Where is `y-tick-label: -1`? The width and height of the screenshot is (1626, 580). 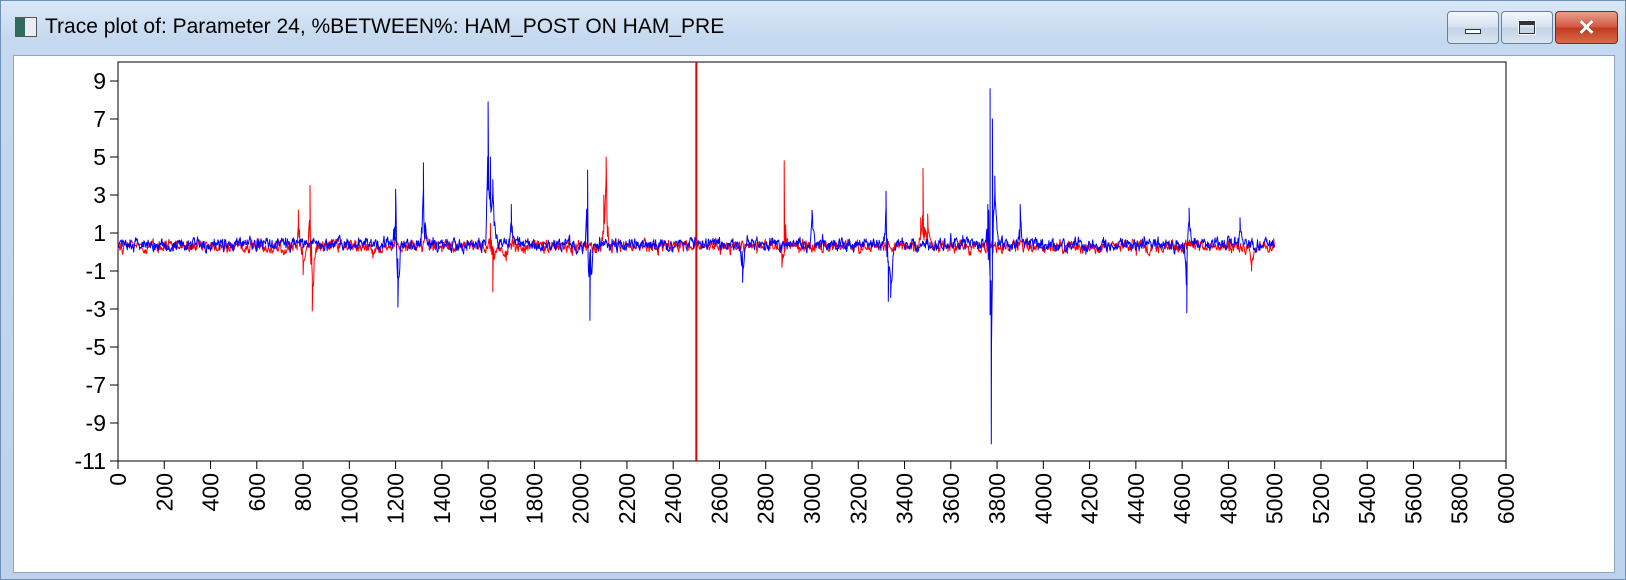 y-tick-label: -1 is located at coordinates (96, 271).